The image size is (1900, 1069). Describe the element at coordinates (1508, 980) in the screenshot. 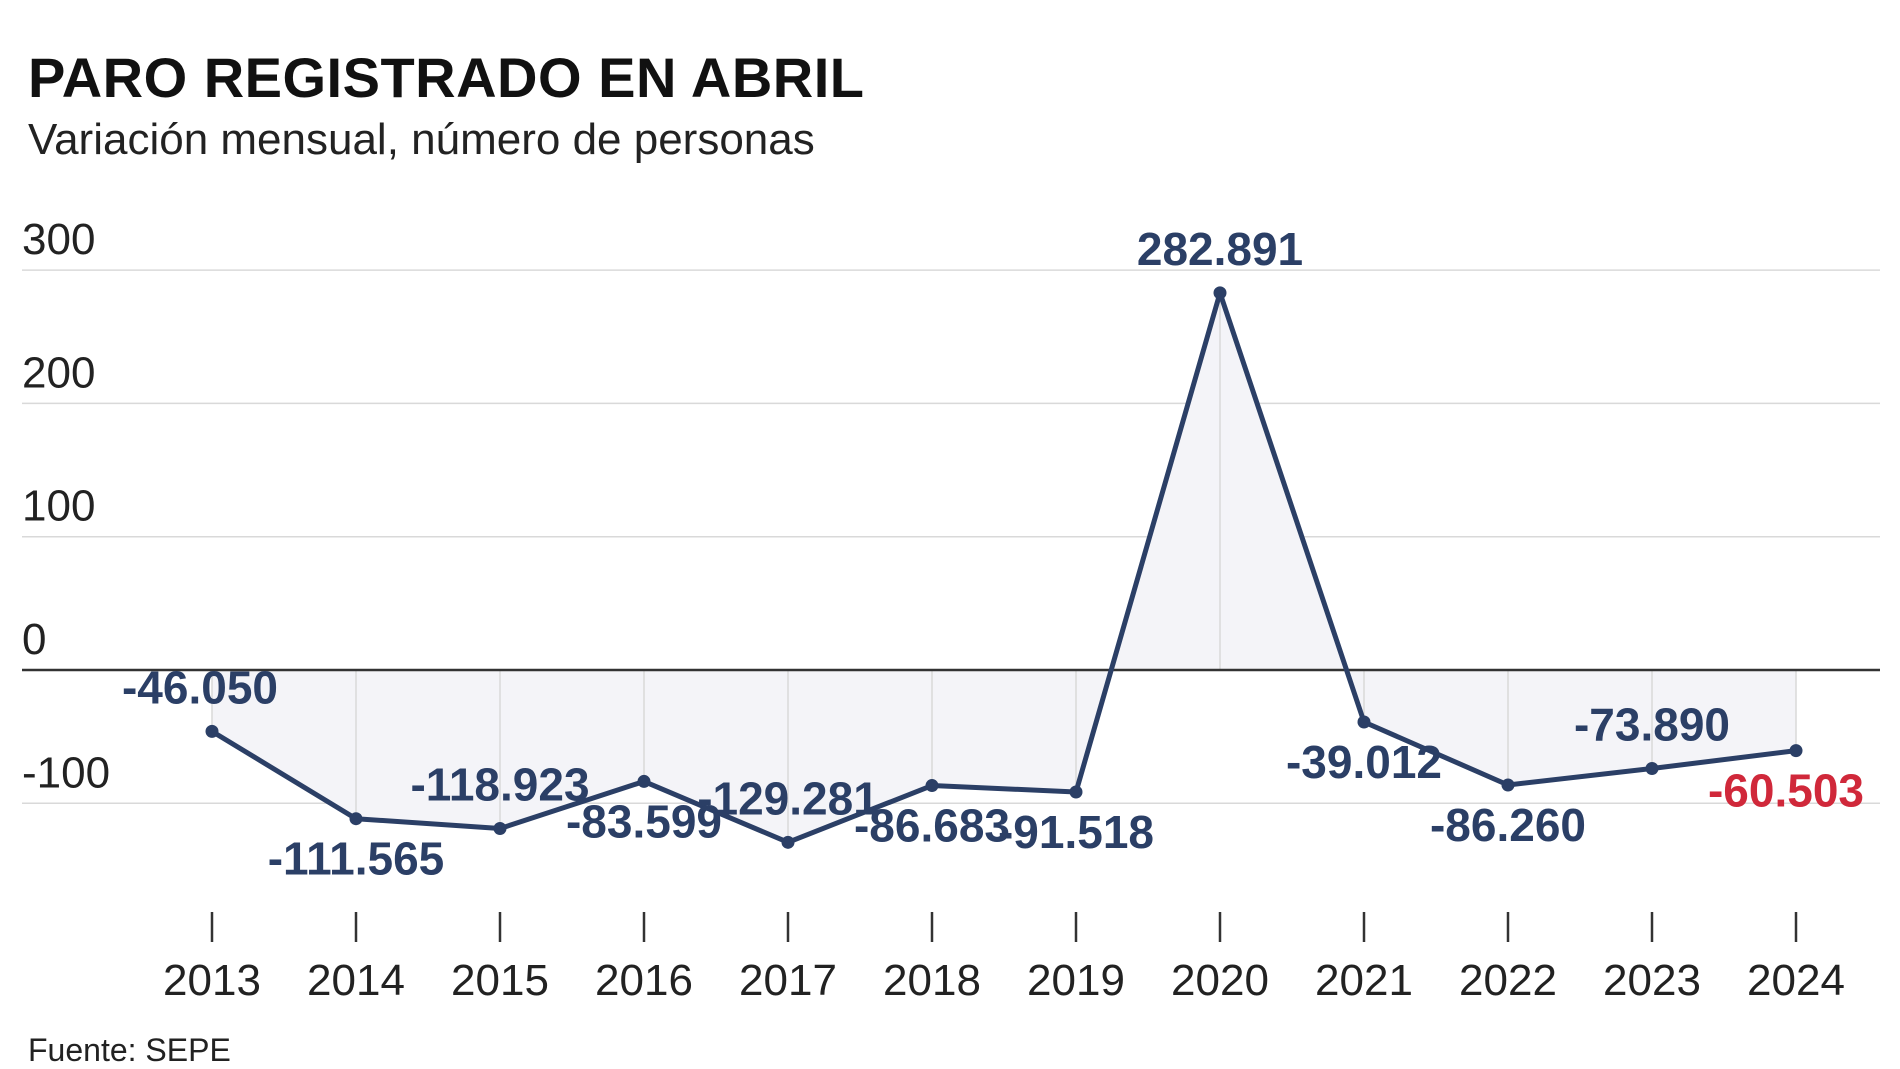

I see `x-tick-label-2022: 2022` at that location.